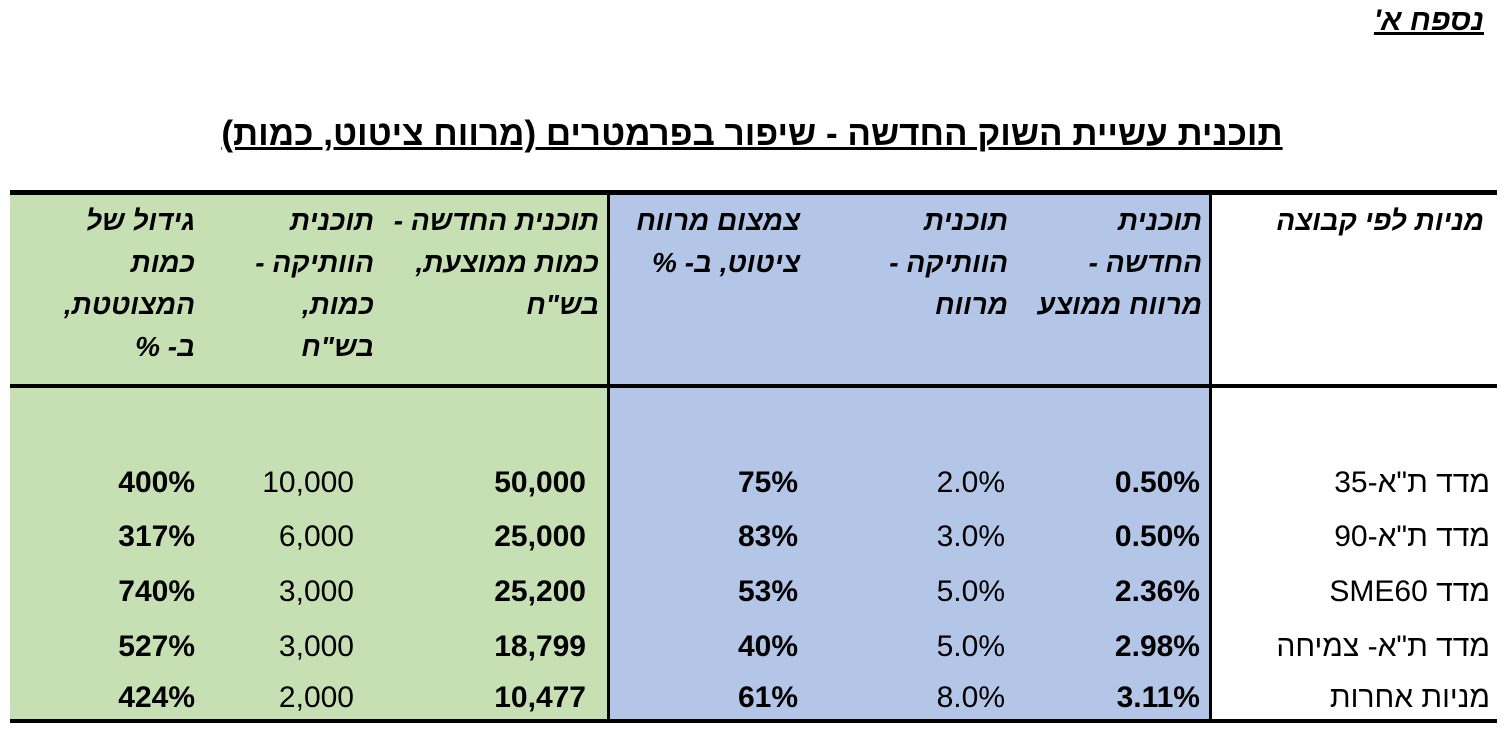  I want to click on column-divider-spread, so click(1210, 458).